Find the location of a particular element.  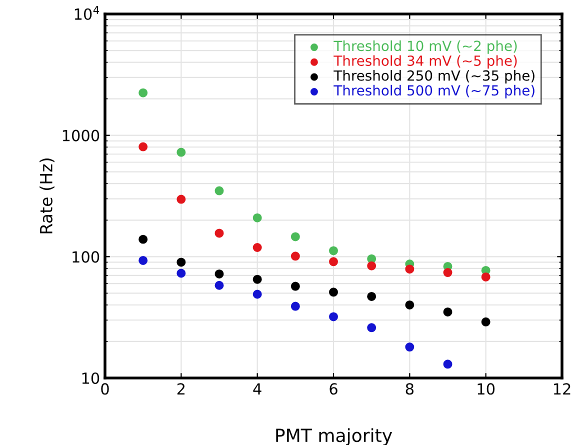

legend-label: Threshold 34 mV (~5 phe) is located at coordinates (425, 62).